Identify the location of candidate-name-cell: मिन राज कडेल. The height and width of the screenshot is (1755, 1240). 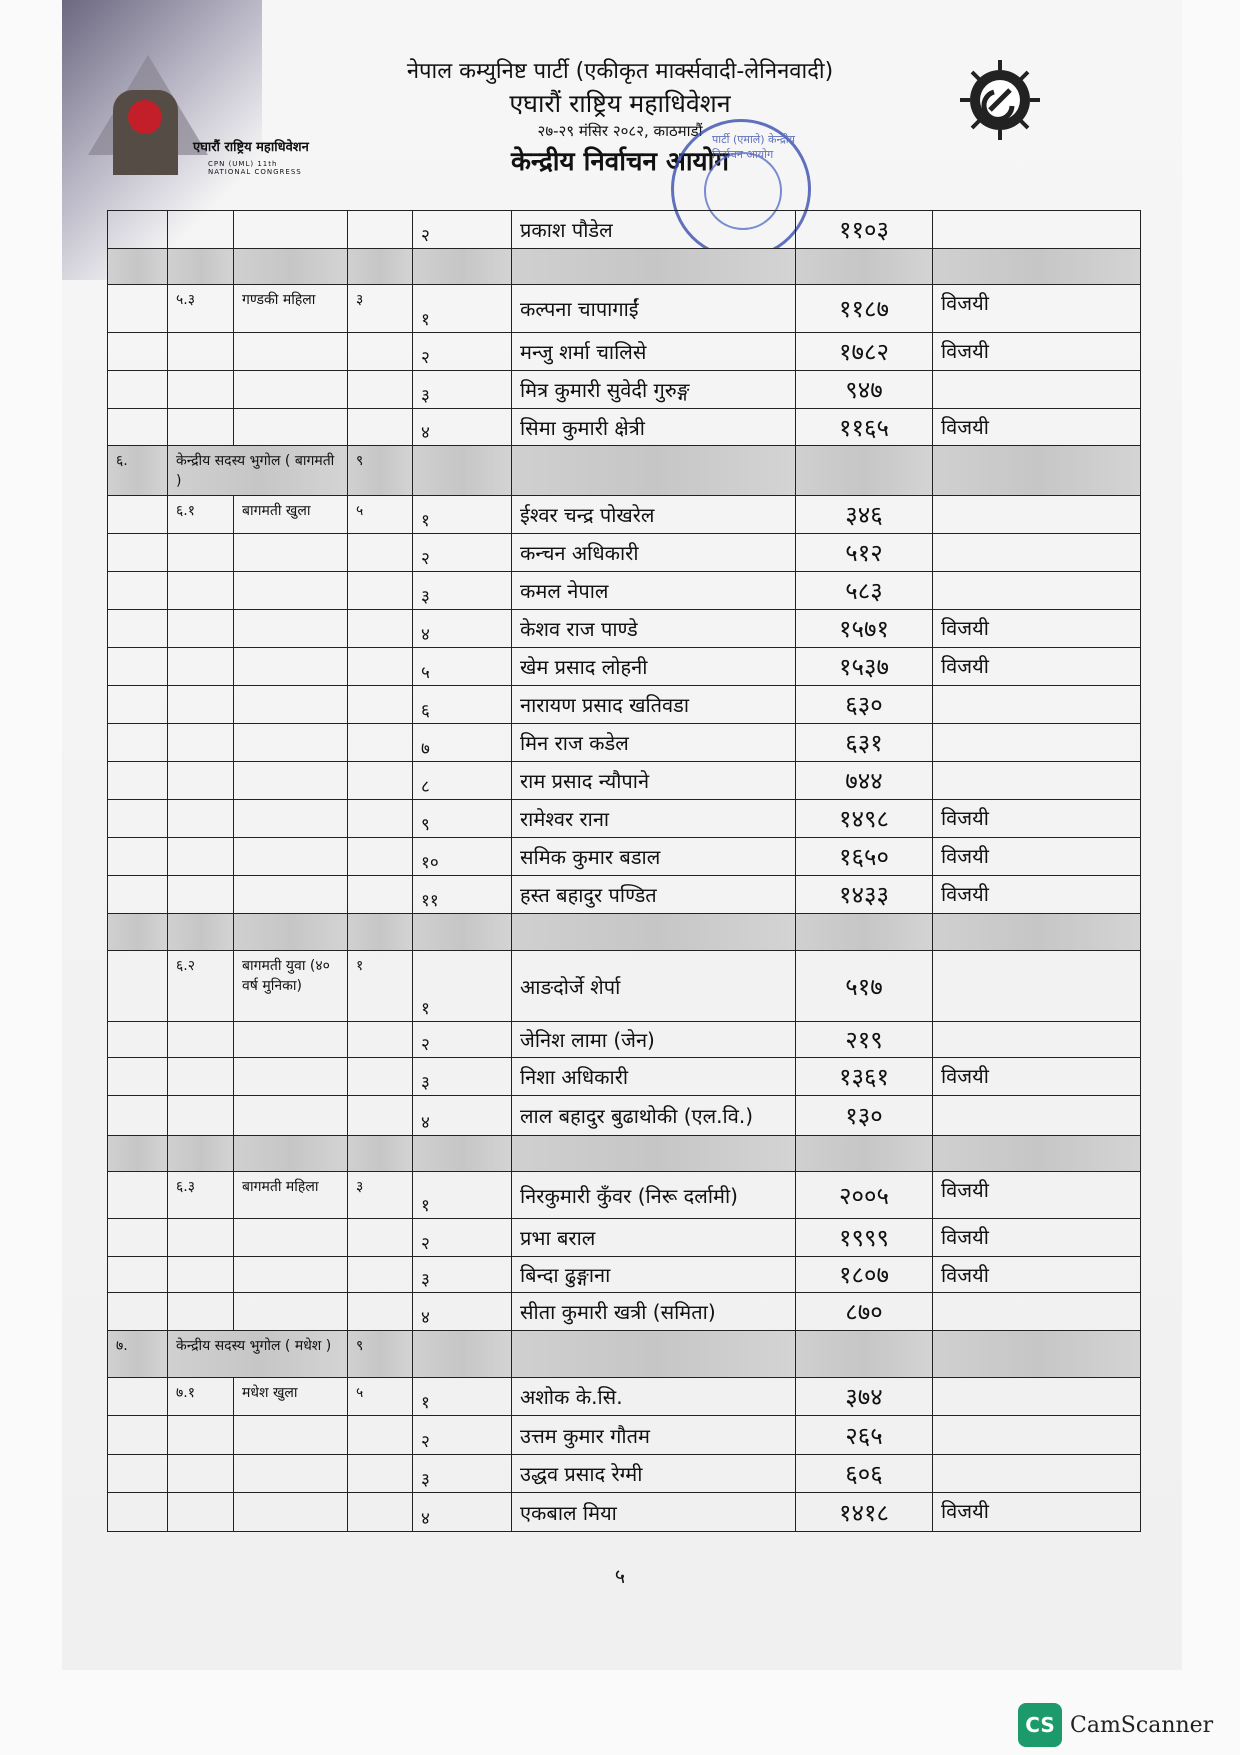
(653, 742).